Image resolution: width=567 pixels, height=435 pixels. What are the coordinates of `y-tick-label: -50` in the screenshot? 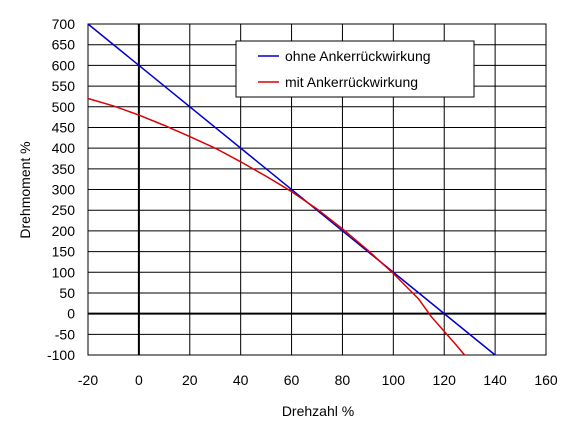 It's located at (65, 334).